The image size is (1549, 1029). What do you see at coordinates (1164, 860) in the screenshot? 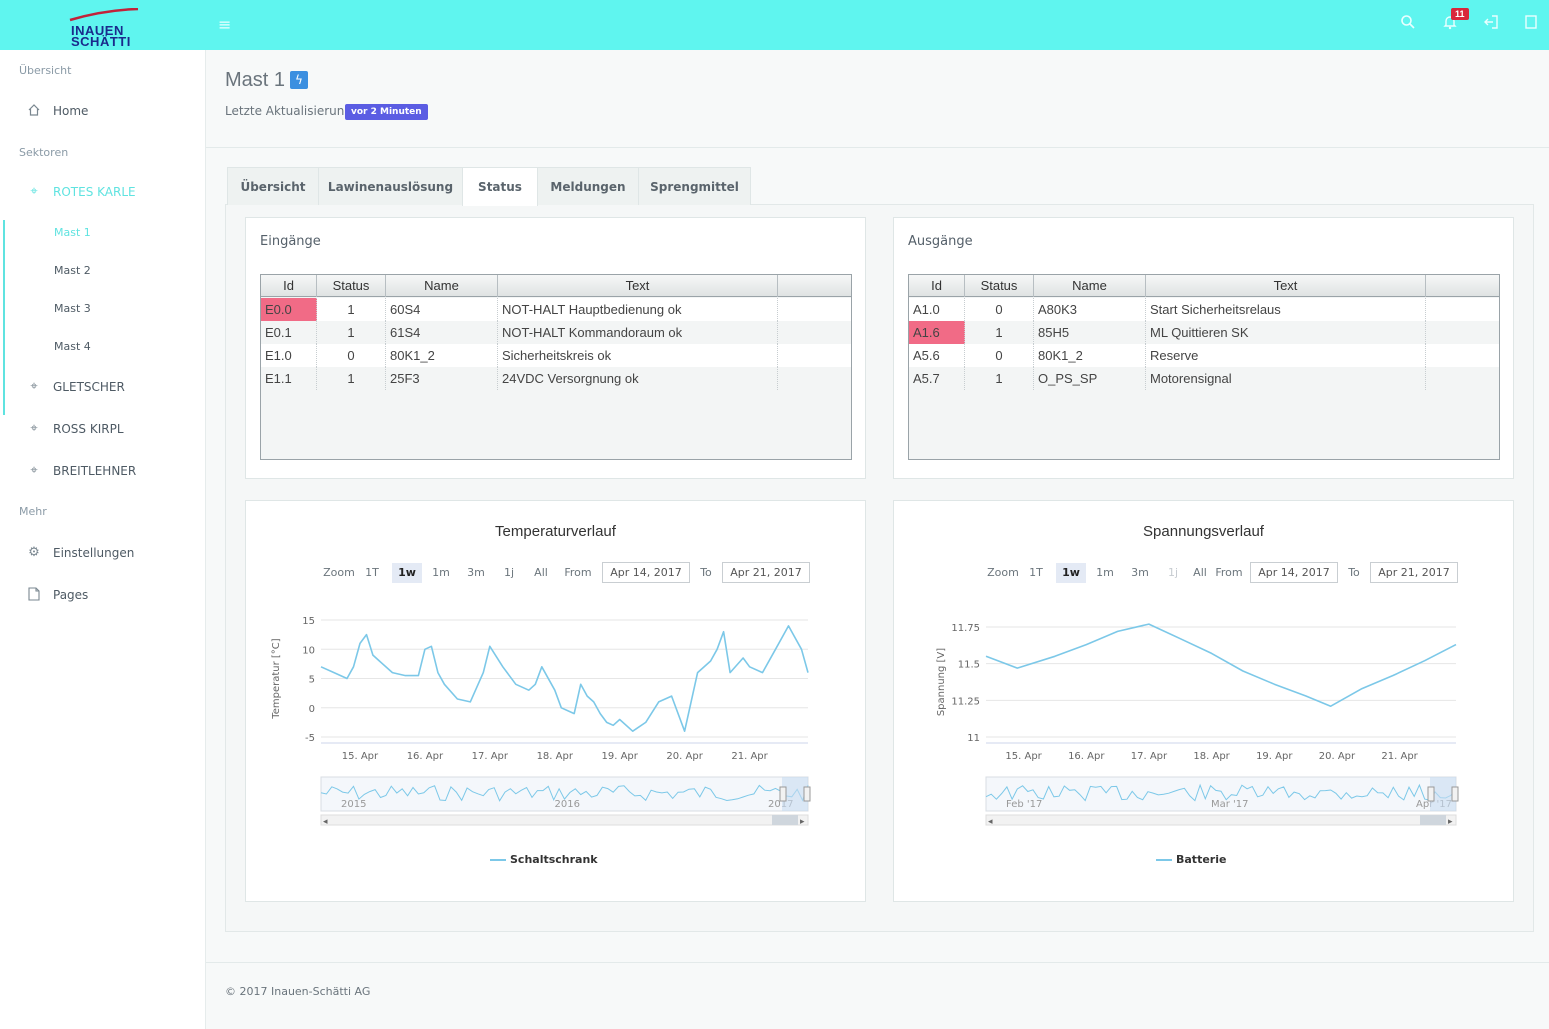
I see `legend-swatch` at bounding box center [1164, 860].